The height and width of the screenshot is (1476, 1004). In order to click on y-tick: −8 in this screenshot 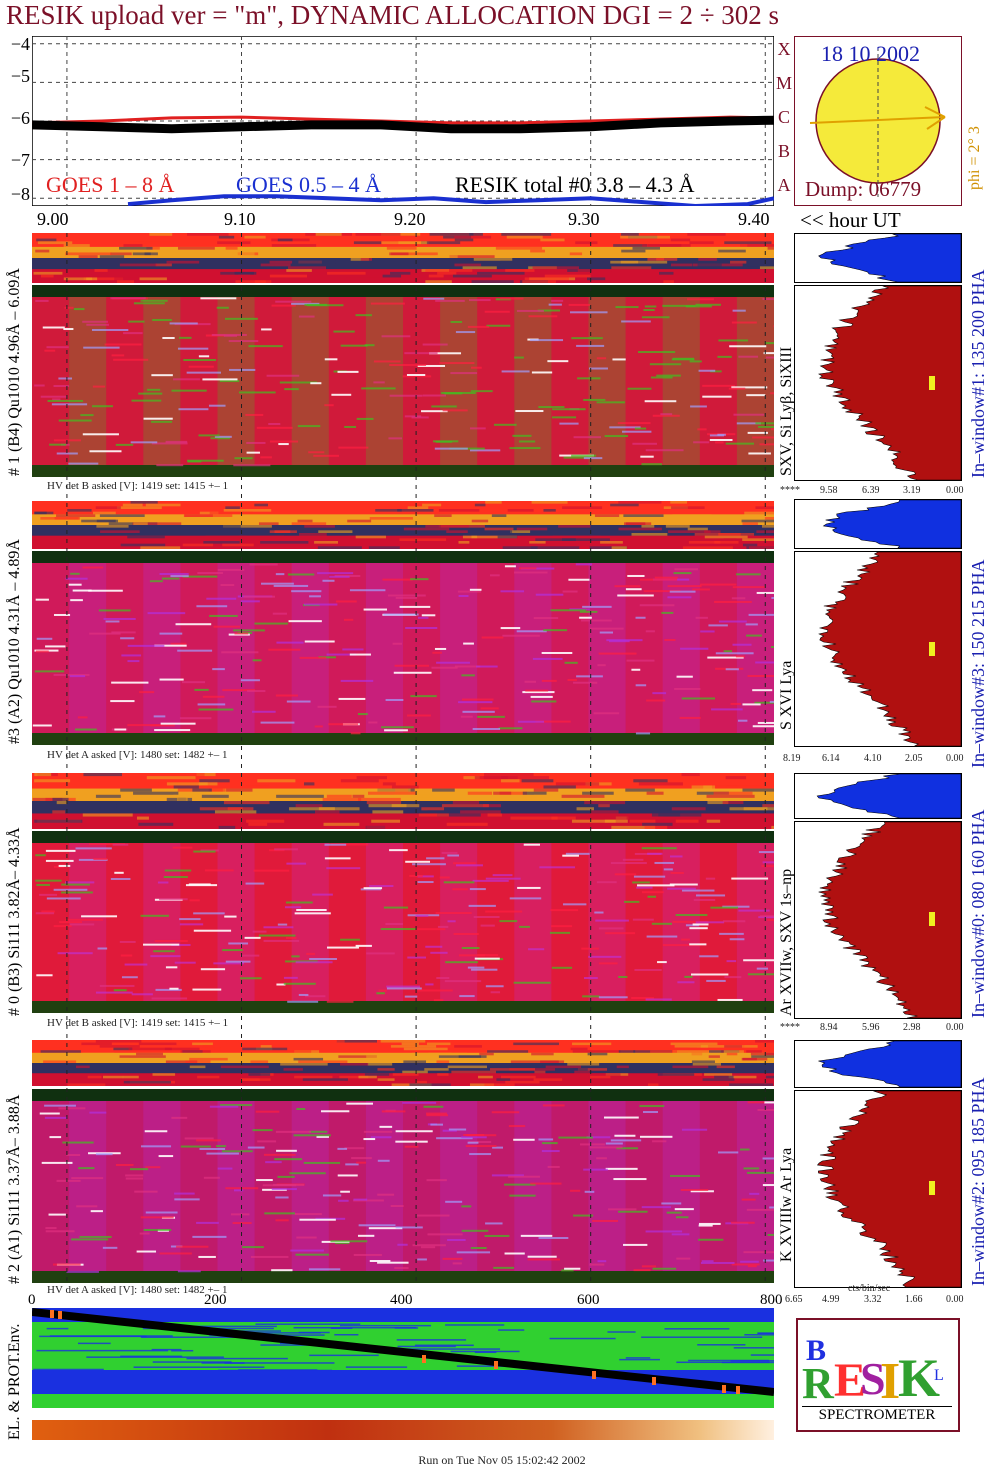, I will do `click(20, 194)`.